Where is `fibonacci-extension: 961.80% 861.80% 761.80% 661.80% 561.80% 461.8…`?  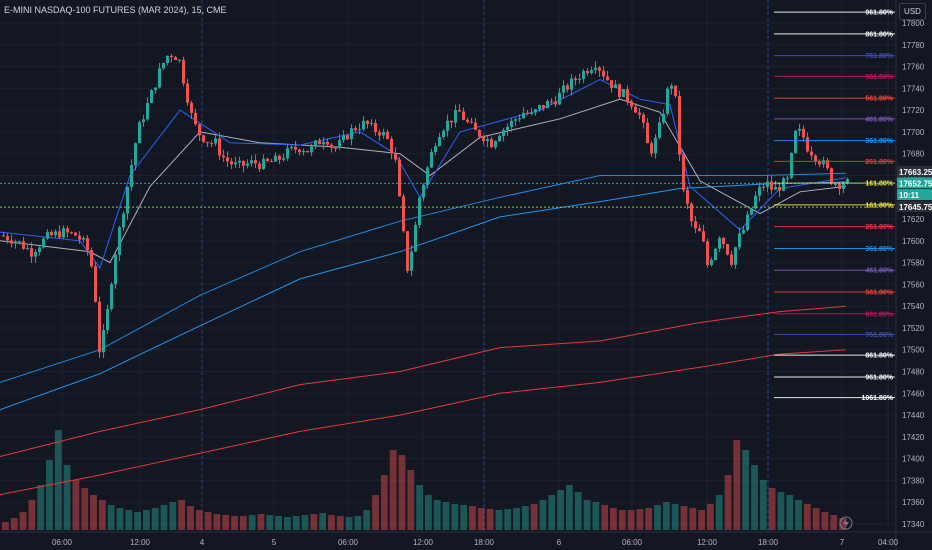 fibonacci-extension: 961.80% 861.80% 761.80% 661.80% 561.80% 461.8… is located at coordinates (834, 206).